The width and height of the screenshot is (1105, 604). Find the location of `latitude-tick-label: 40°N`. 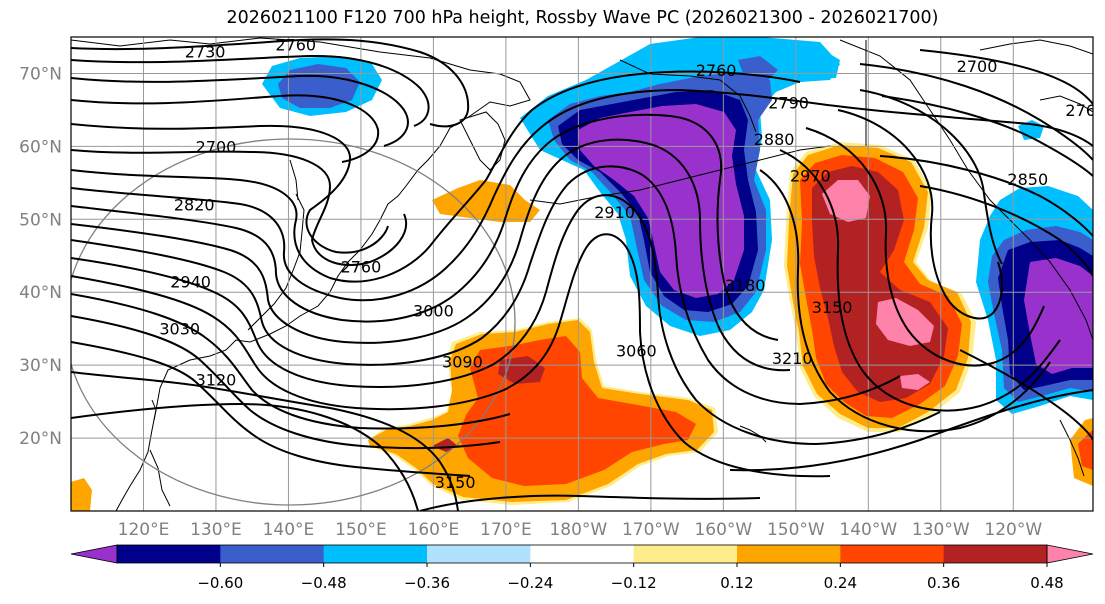

latitude-tick-label: 40°N is located at coordinates (40, 293).